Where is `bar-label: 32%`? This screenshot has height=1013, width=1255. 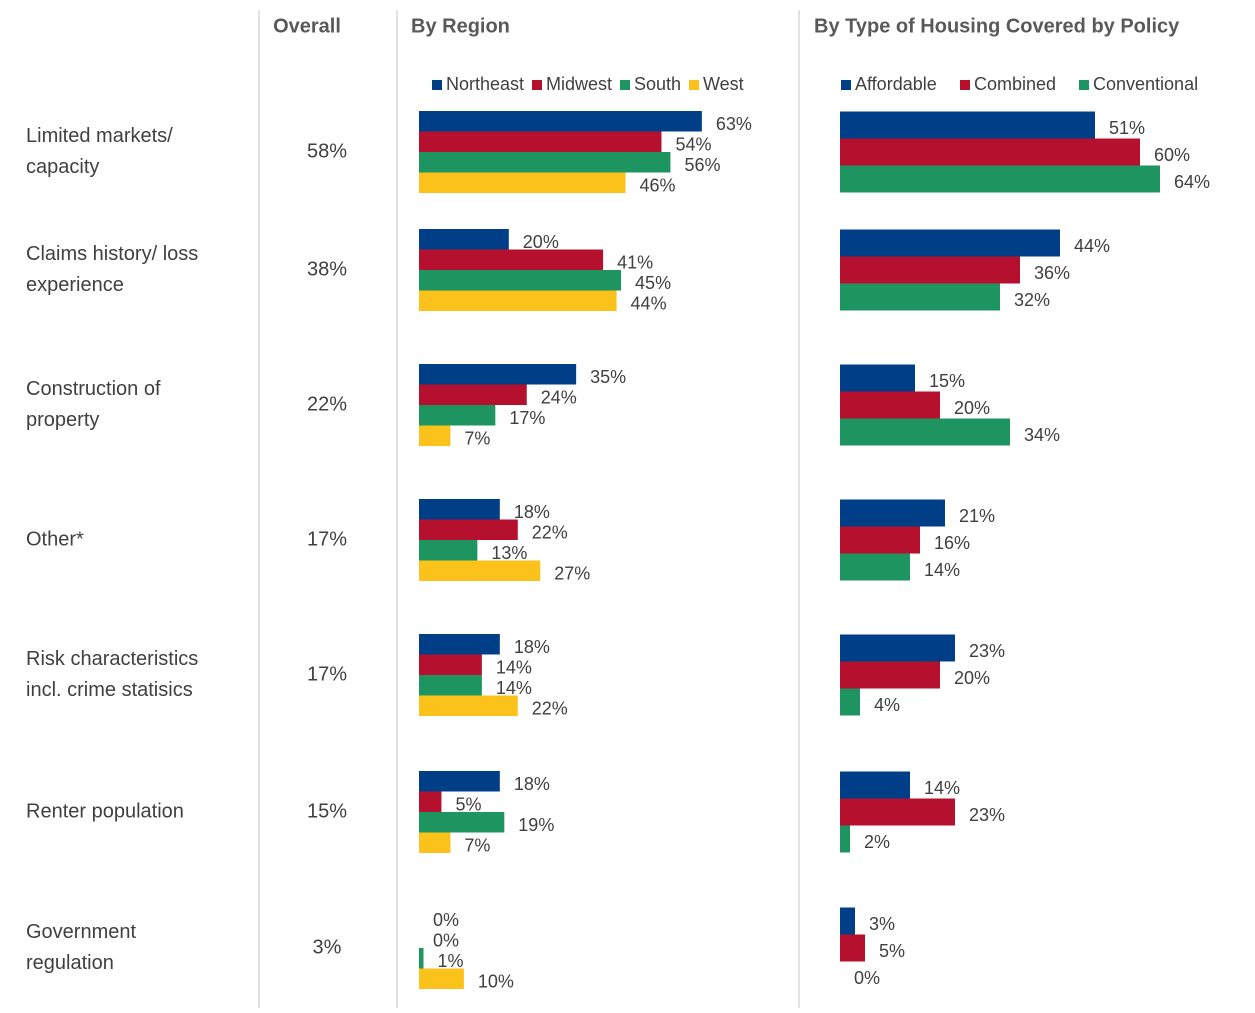
bar-label: 32% is located at coordinates (1032, 300).